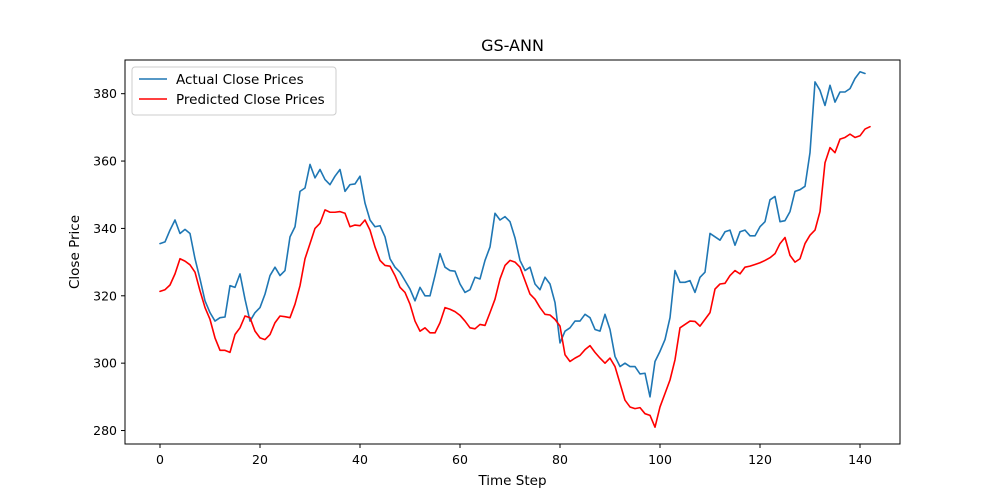 The width and height of the screenshot is (1000, 500). What do you see at coordinates (760, 459) in the screenshot?
I see `x-tick-label: 120` at bounding box center [760, 459].